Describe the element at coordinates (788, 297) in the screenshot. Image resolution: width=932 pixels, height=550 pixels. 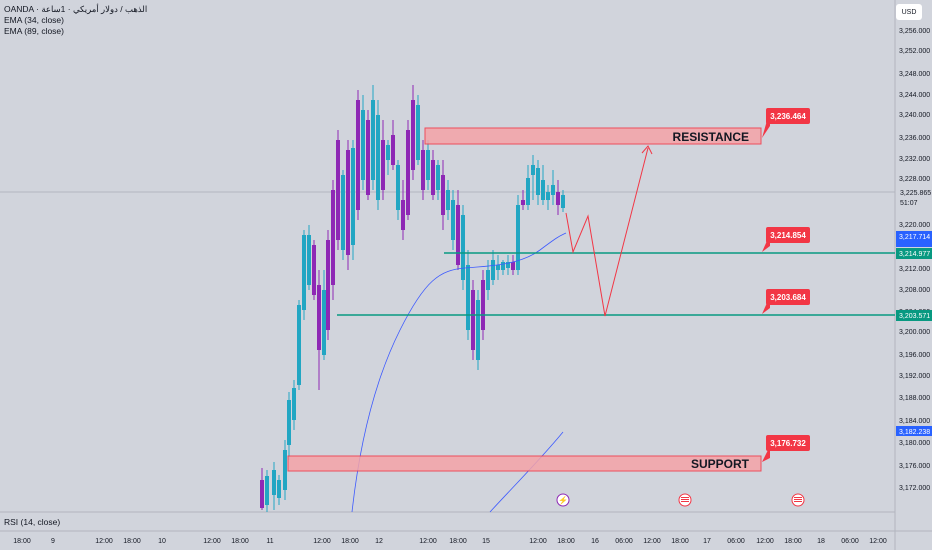
I see `svg-text: 3,203.684` at that location.